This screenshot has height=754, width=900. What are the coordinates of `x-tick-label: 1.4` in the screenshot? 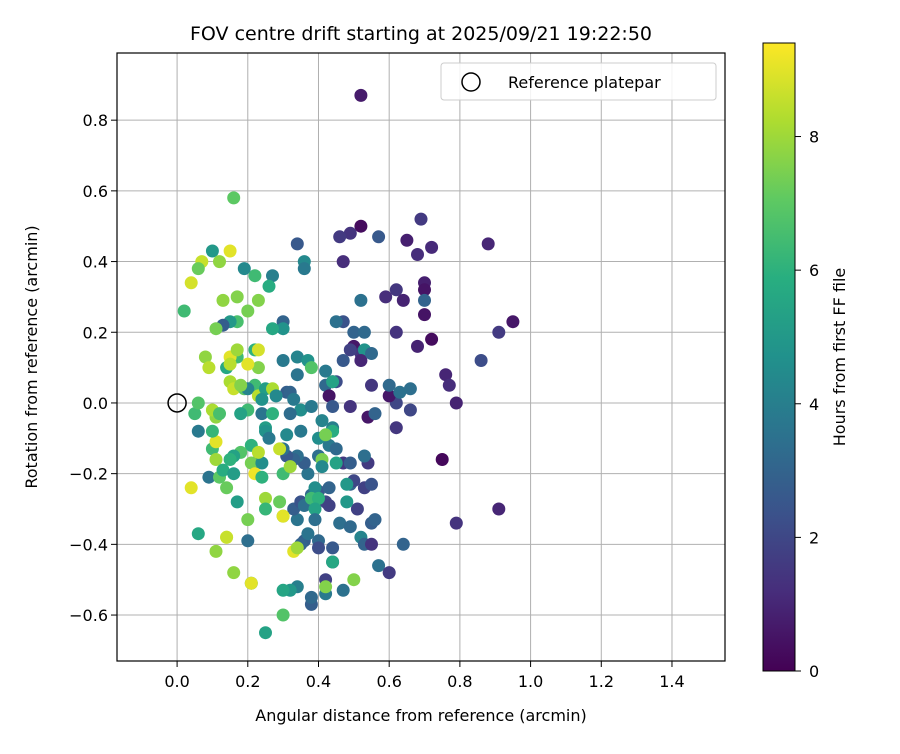 It's located at (671, 681).